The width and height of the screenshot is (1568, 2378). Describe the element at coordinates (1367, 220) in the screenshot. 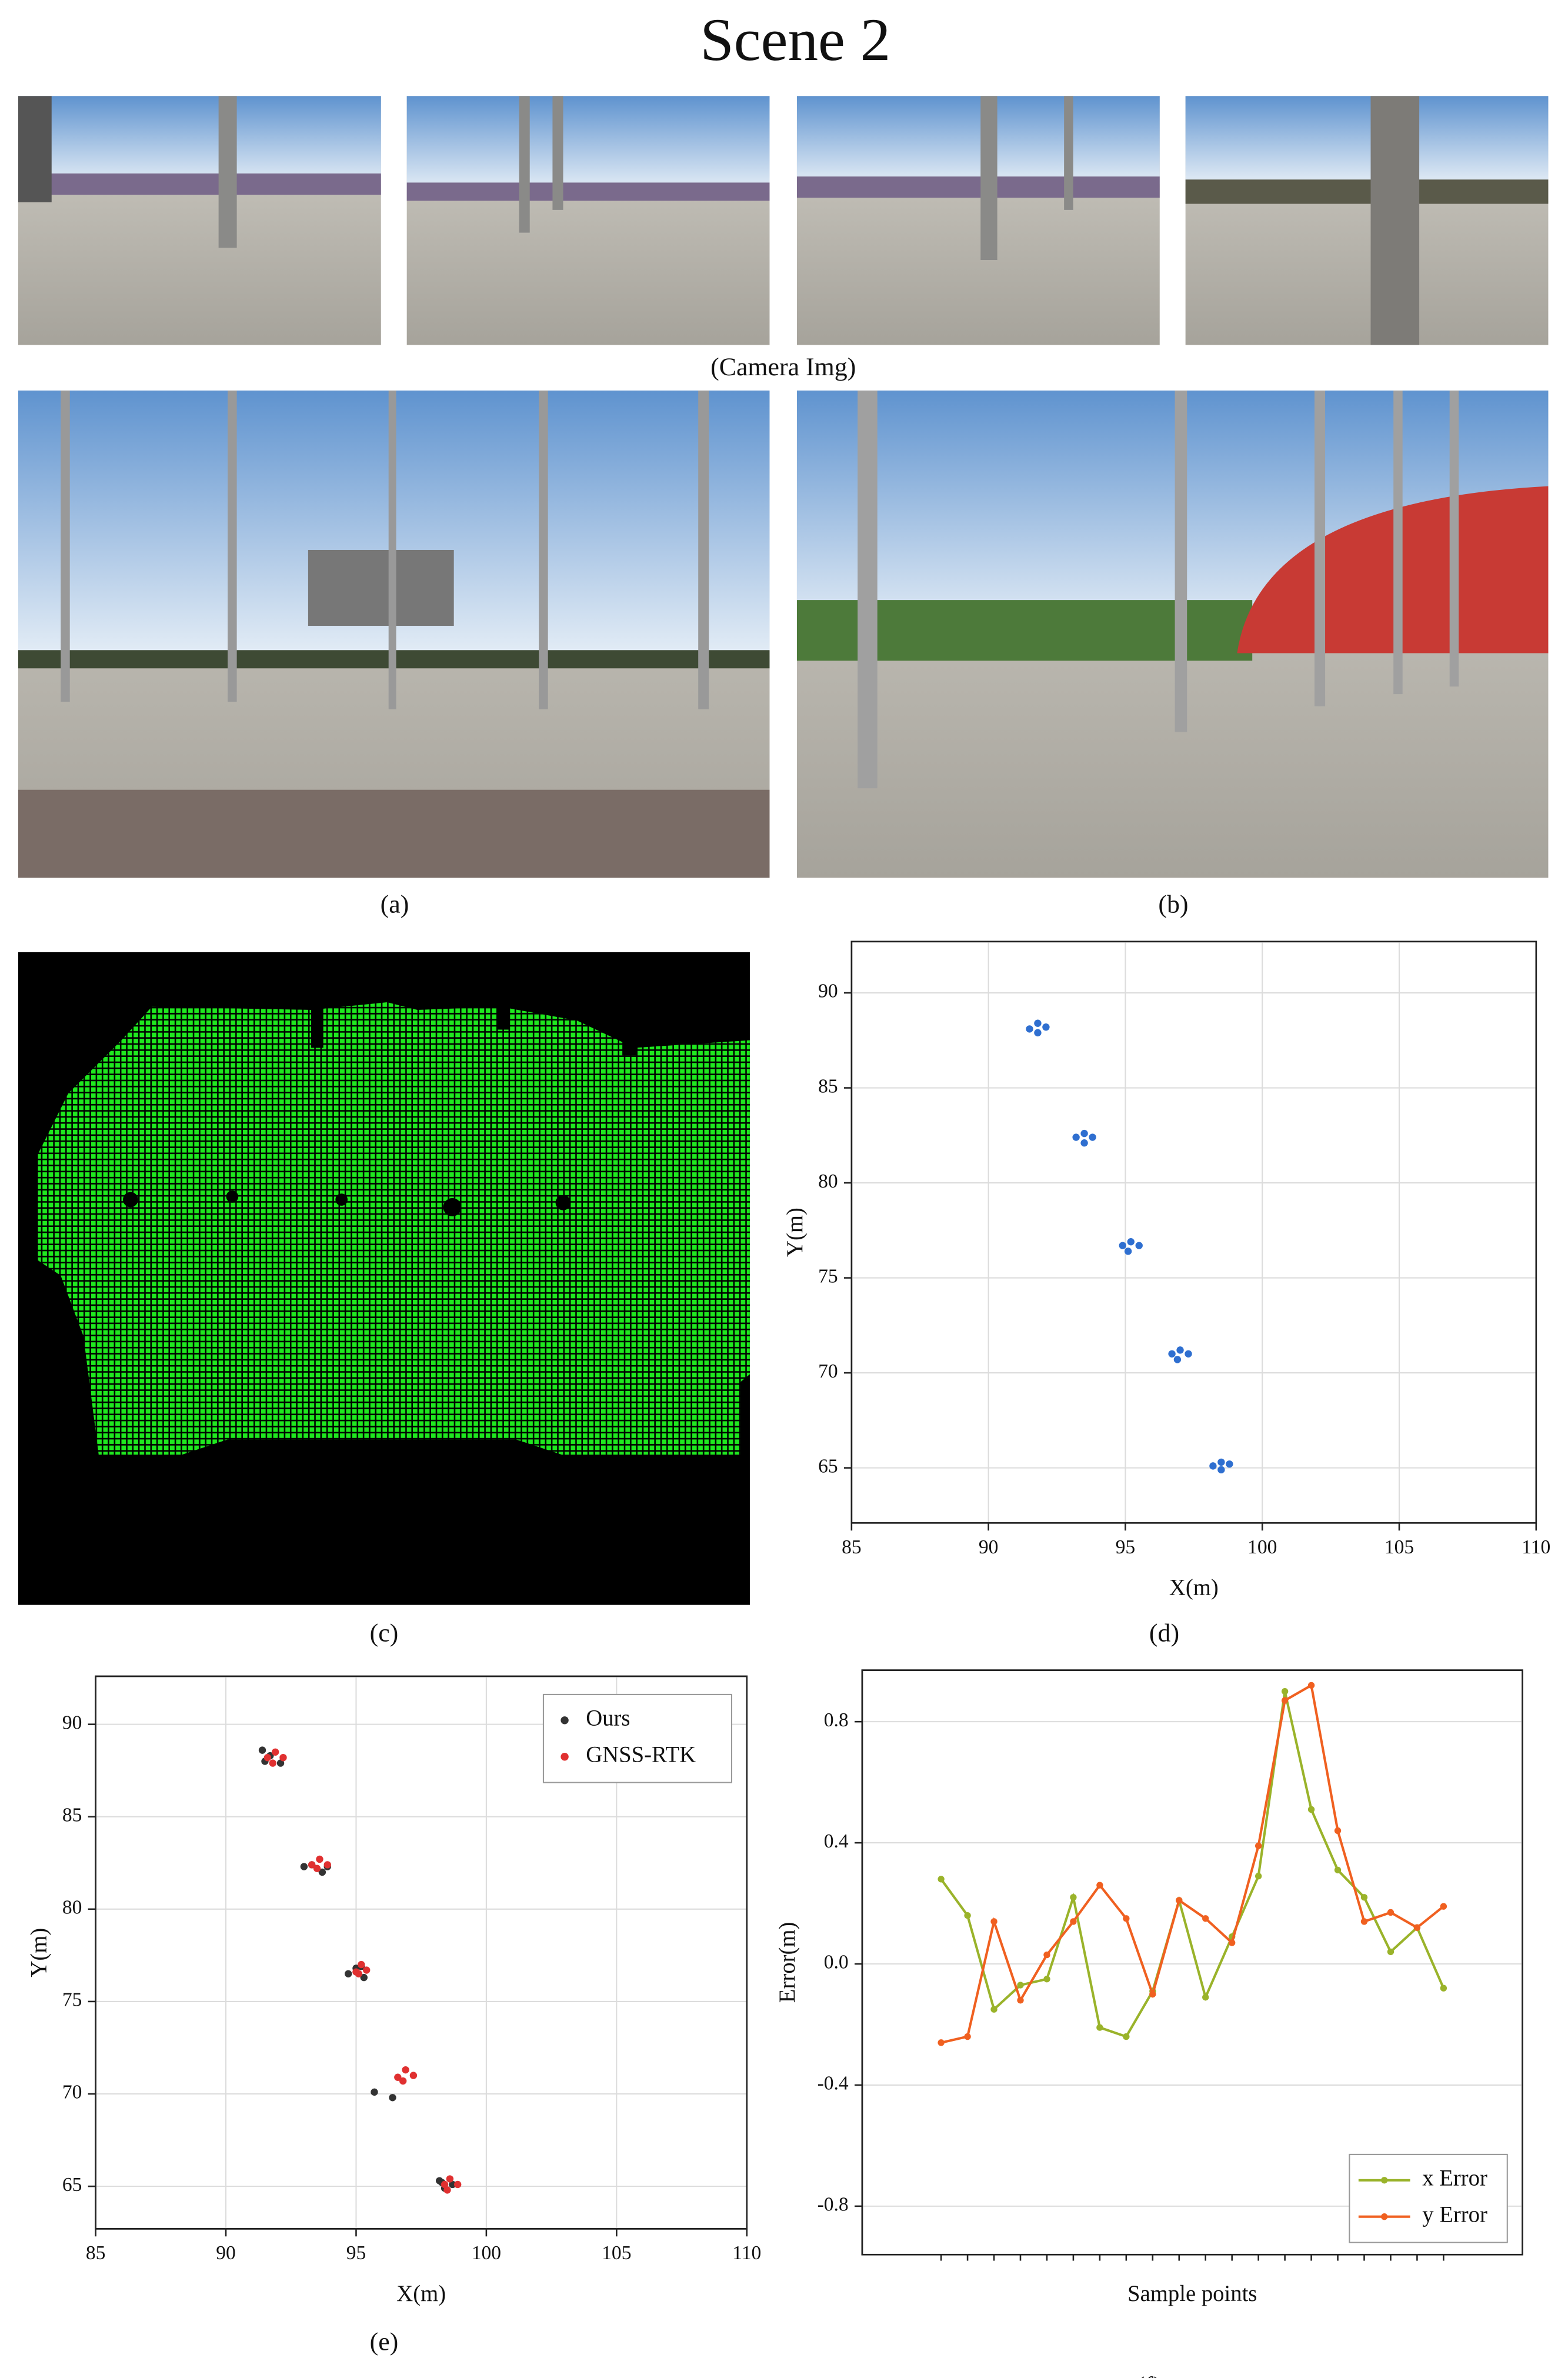

I see `camera-image` at that location.